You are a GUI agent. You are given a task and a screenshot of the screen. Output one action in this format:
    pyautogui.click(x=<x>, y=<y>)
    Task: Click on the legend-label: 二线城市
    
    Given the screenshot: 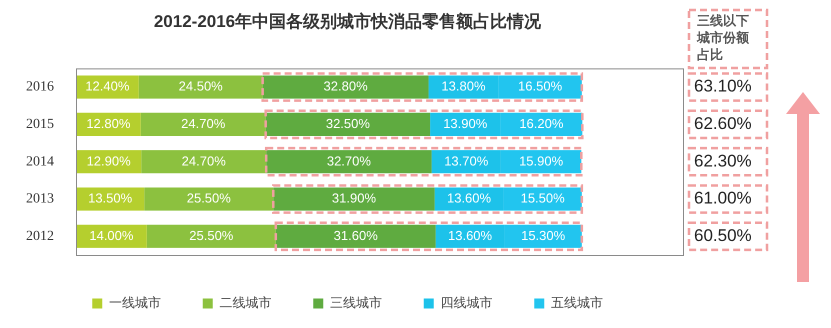 What is the action you would take?
    pyautogui.click(x=245, y=302)
    